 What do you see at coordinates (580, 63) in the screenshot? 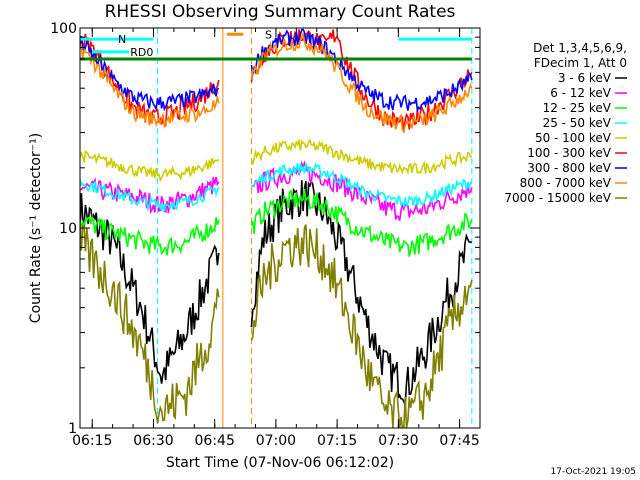
I see `legend-header: FDecim 1, Att 0` at bounding box center [580, 63].